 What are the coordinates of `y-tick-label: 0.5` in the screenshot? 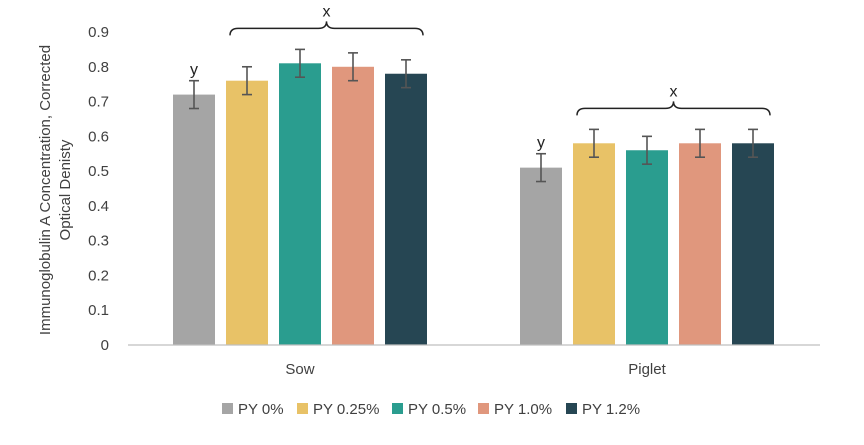 It's located at (98, 171).